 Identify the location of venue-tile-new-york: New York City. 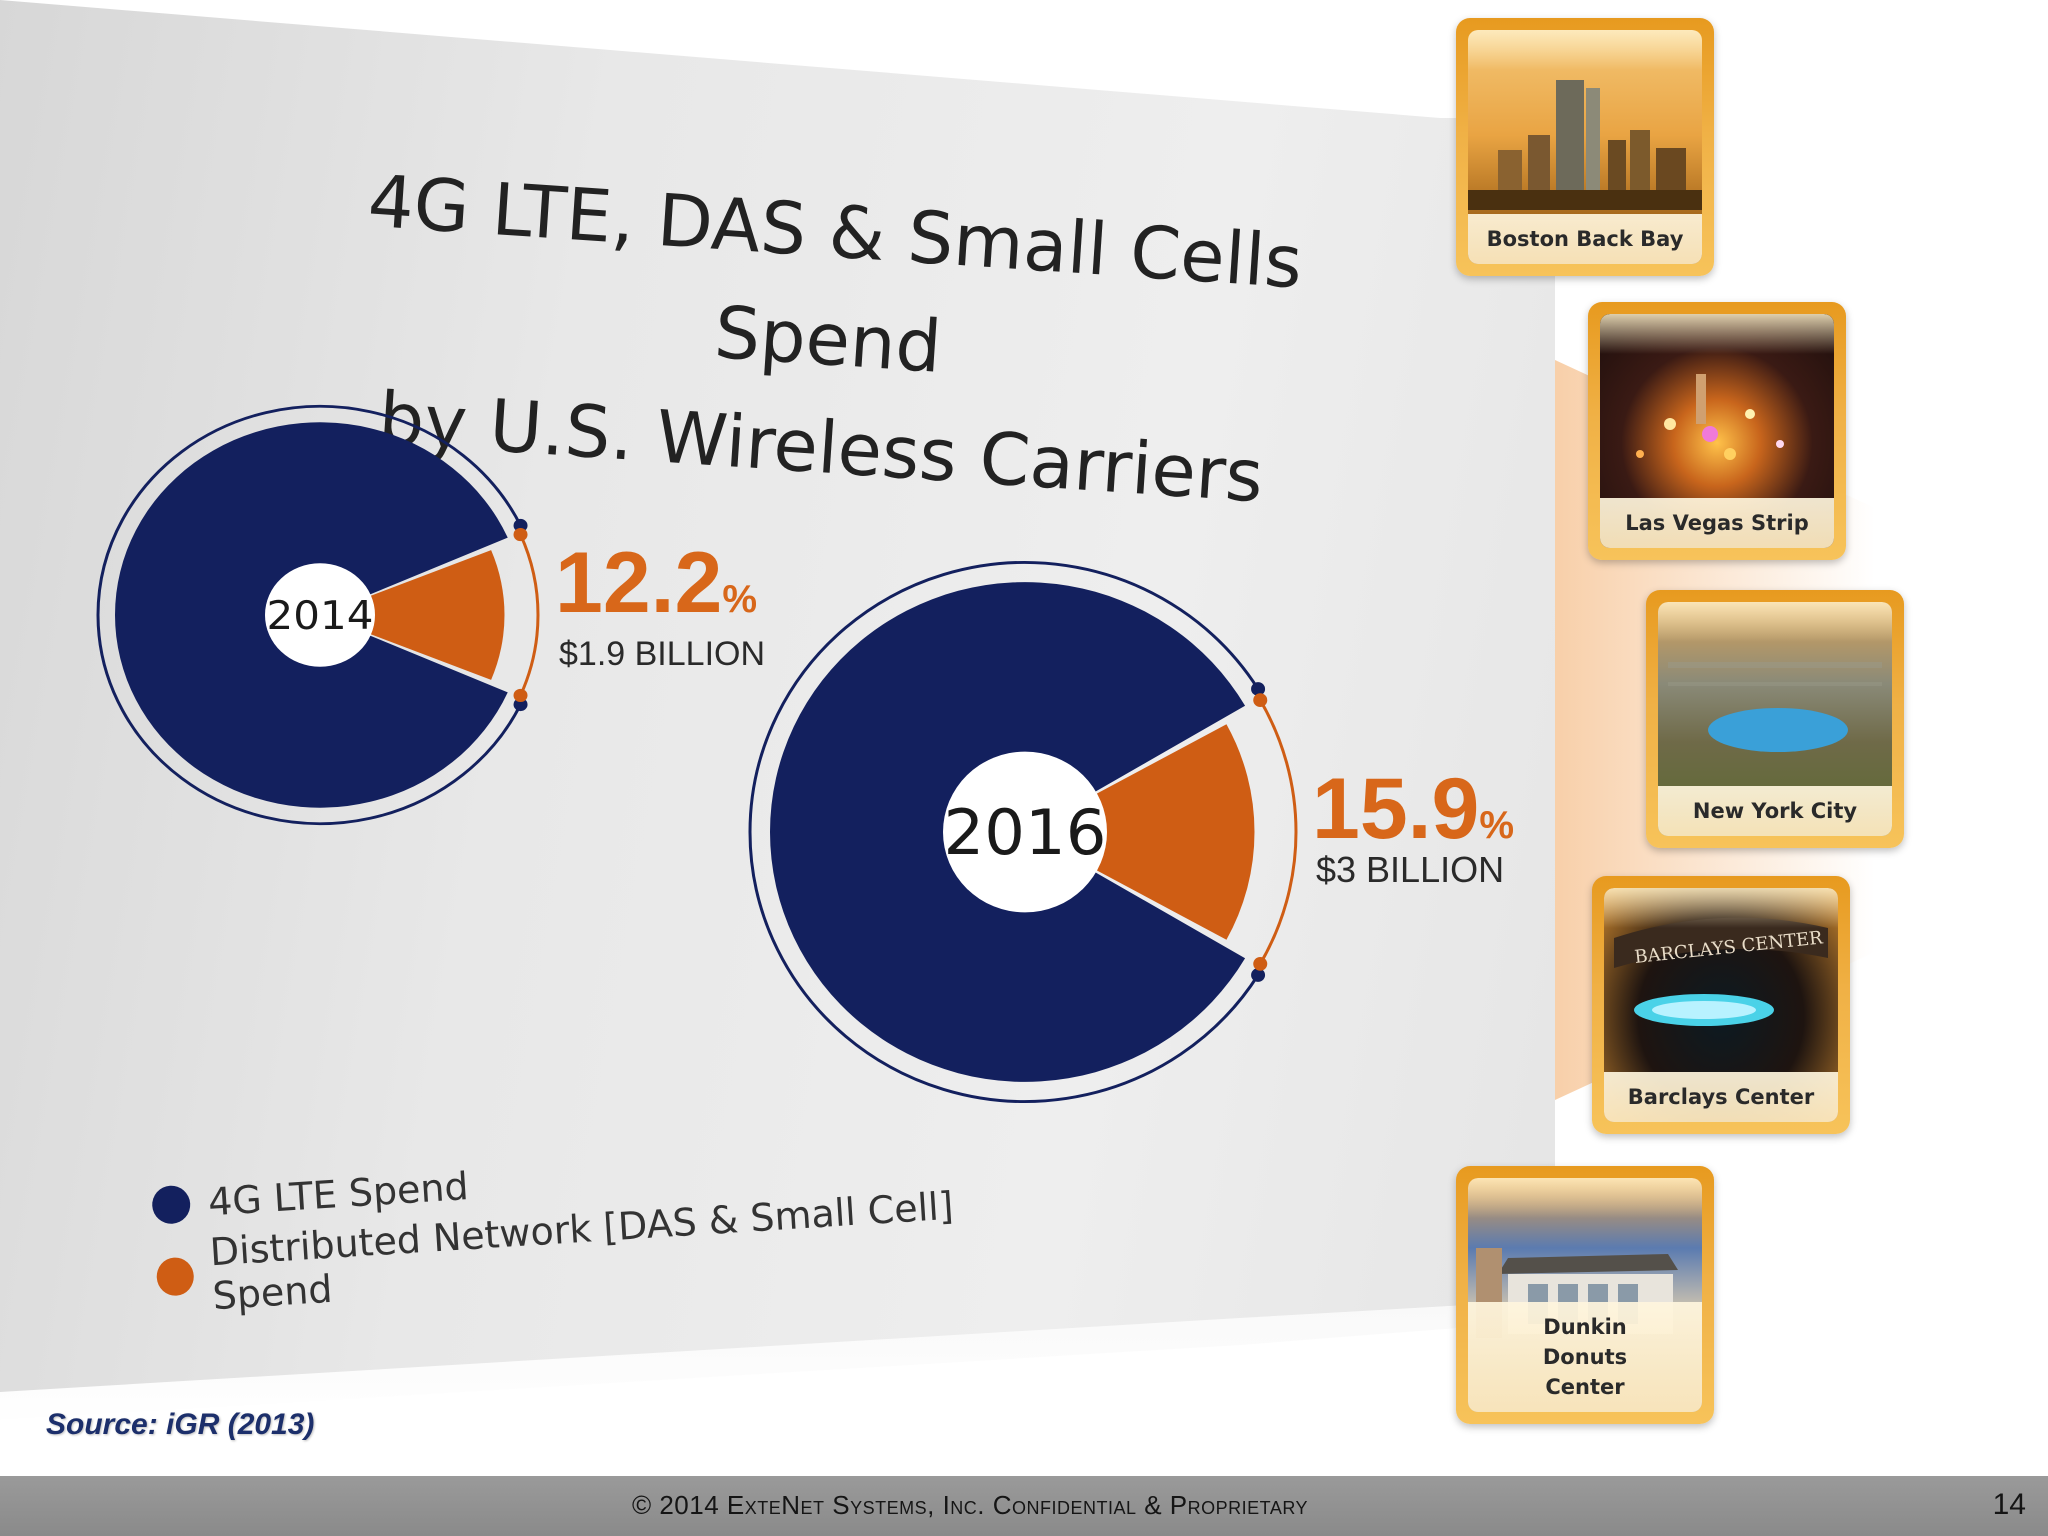
(1775, 719).